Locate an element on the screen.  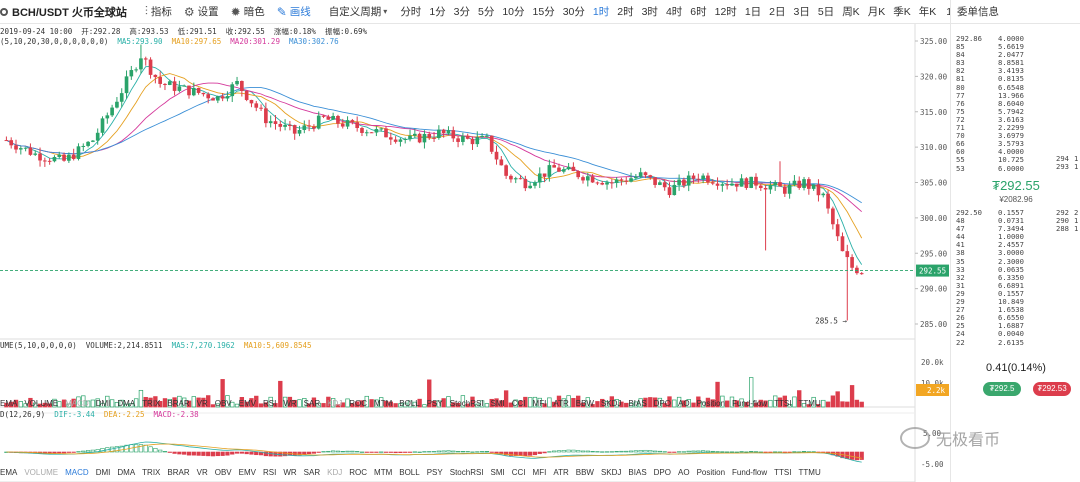
indicators-button: ⫶ 指标 is located at coordinates (158, 11).